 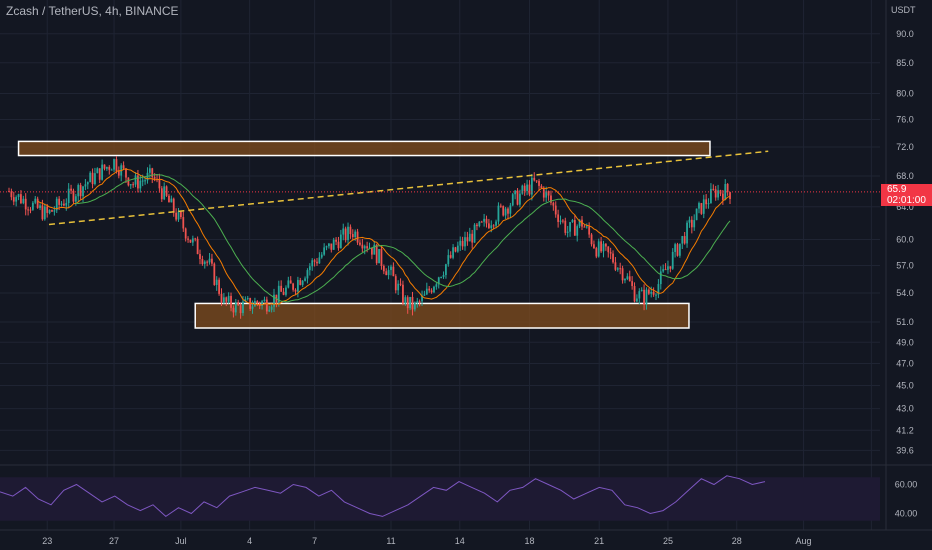 I want to click on x-tick-label: Jul, so click(x=181, y=541).